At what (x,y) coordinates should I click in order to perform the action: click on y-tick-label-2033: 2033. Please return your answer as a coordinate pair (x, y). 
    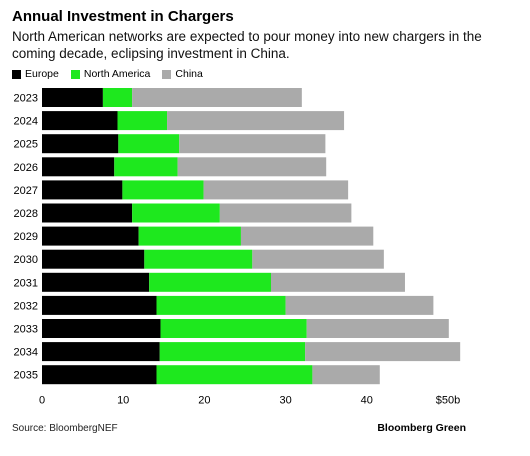
    Looking at the image, I should click on (26, 330).